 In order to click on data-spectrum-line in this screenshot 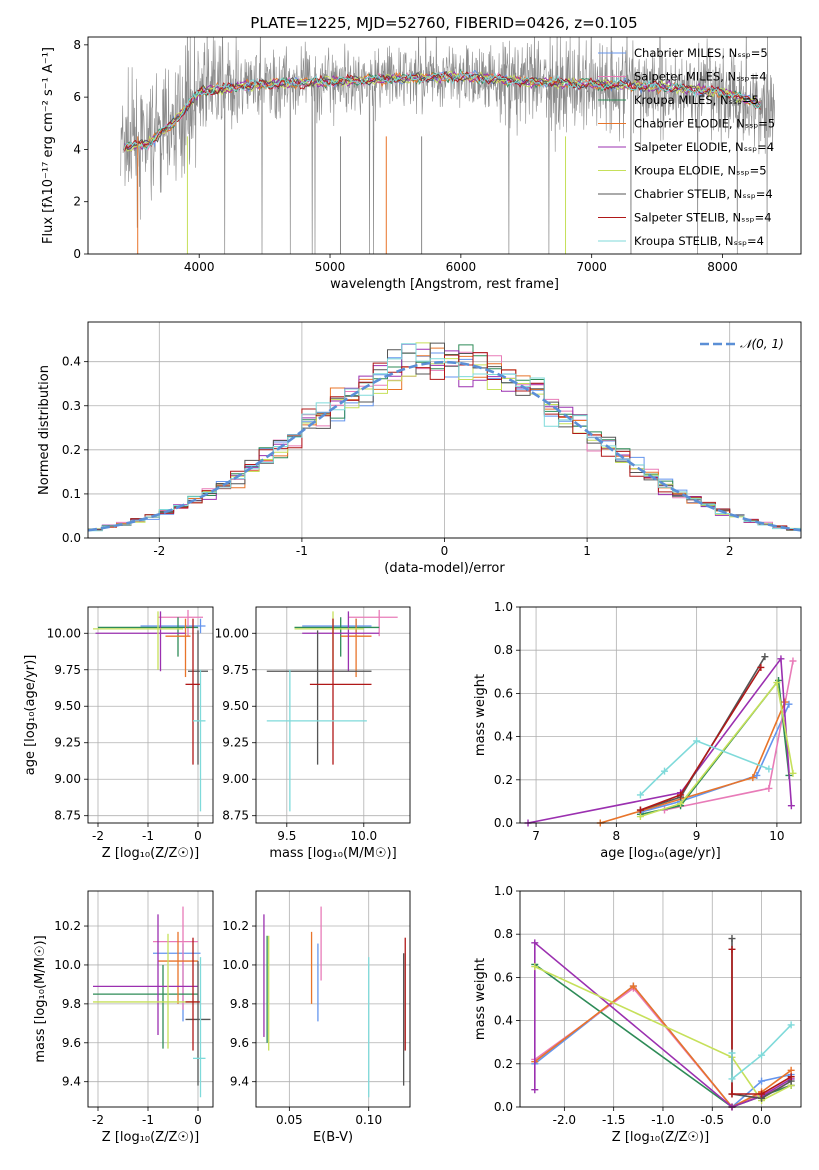, I will do `click(447, 145)`.